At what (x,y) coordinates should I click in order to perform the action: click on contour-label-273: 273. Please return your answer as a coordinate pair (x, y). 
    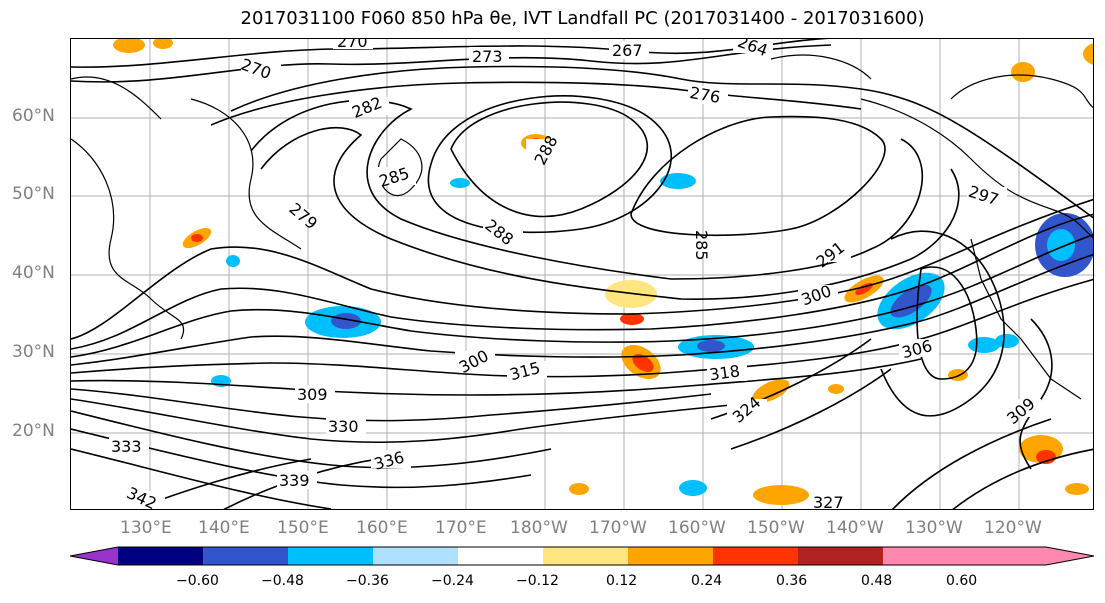
    Looking at the image, I should click on (487, 56).